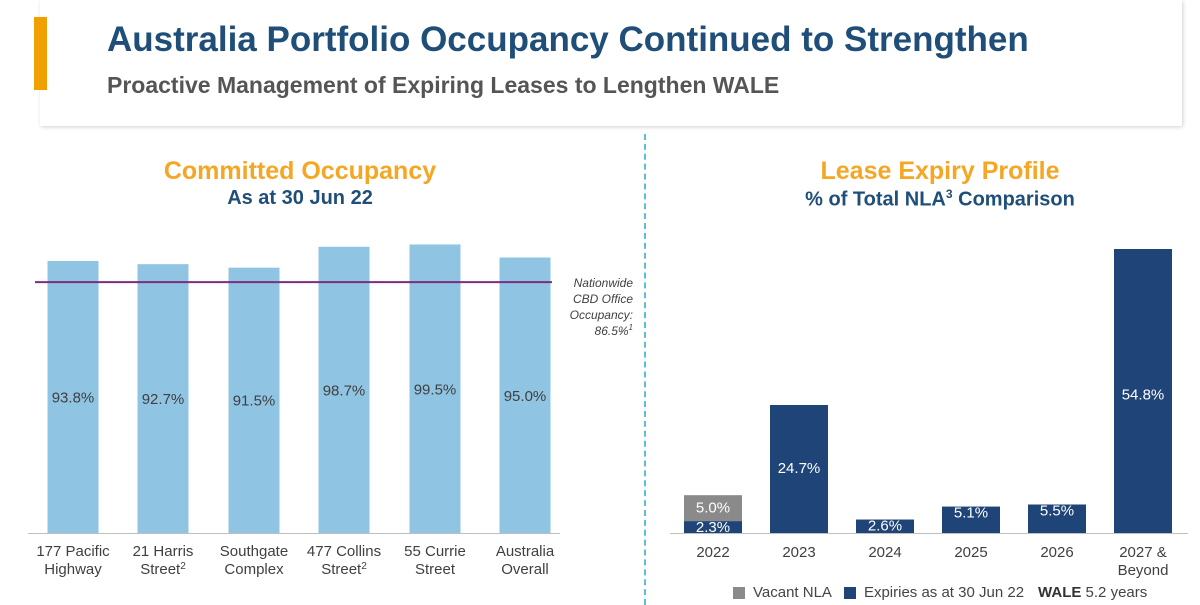 The width and height of the screenshot is (1200, 605). I want to click on year-label-3: 2025, so click(970, 552).